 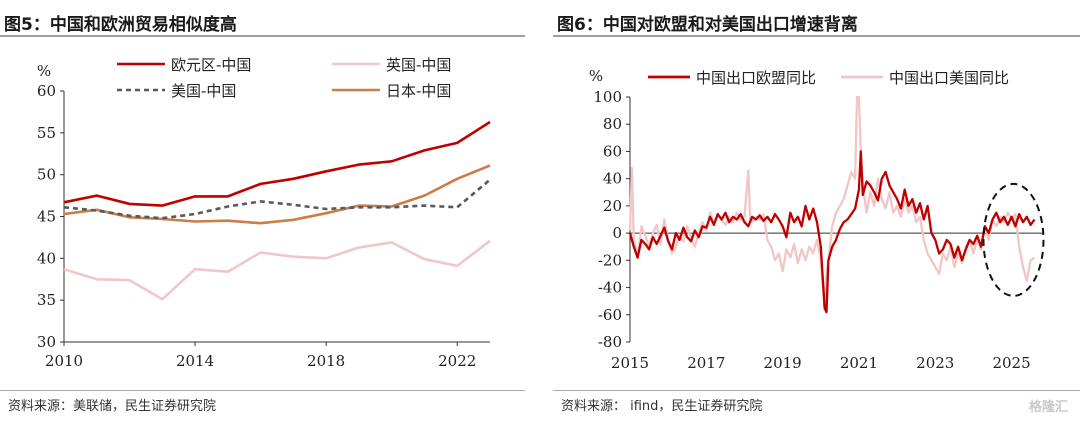 I want to click on left-y-unit-label: %, so click(x=44, y=71).